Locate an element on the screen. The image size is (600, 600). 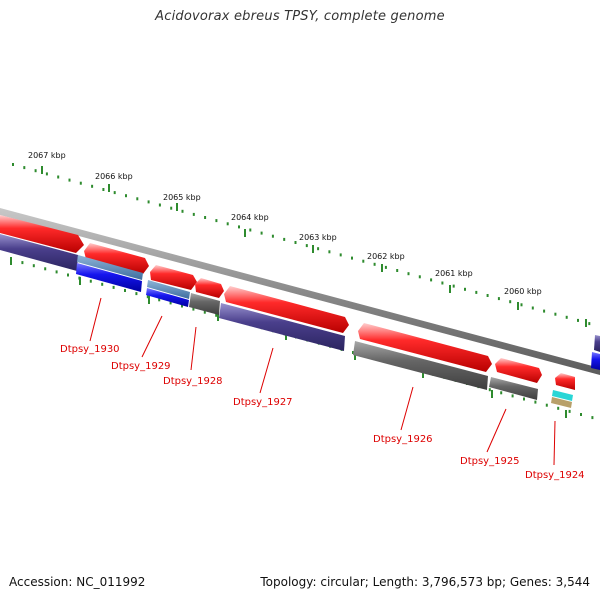
gene-feature-right-edge-purple is located at coordinates (597, 343).